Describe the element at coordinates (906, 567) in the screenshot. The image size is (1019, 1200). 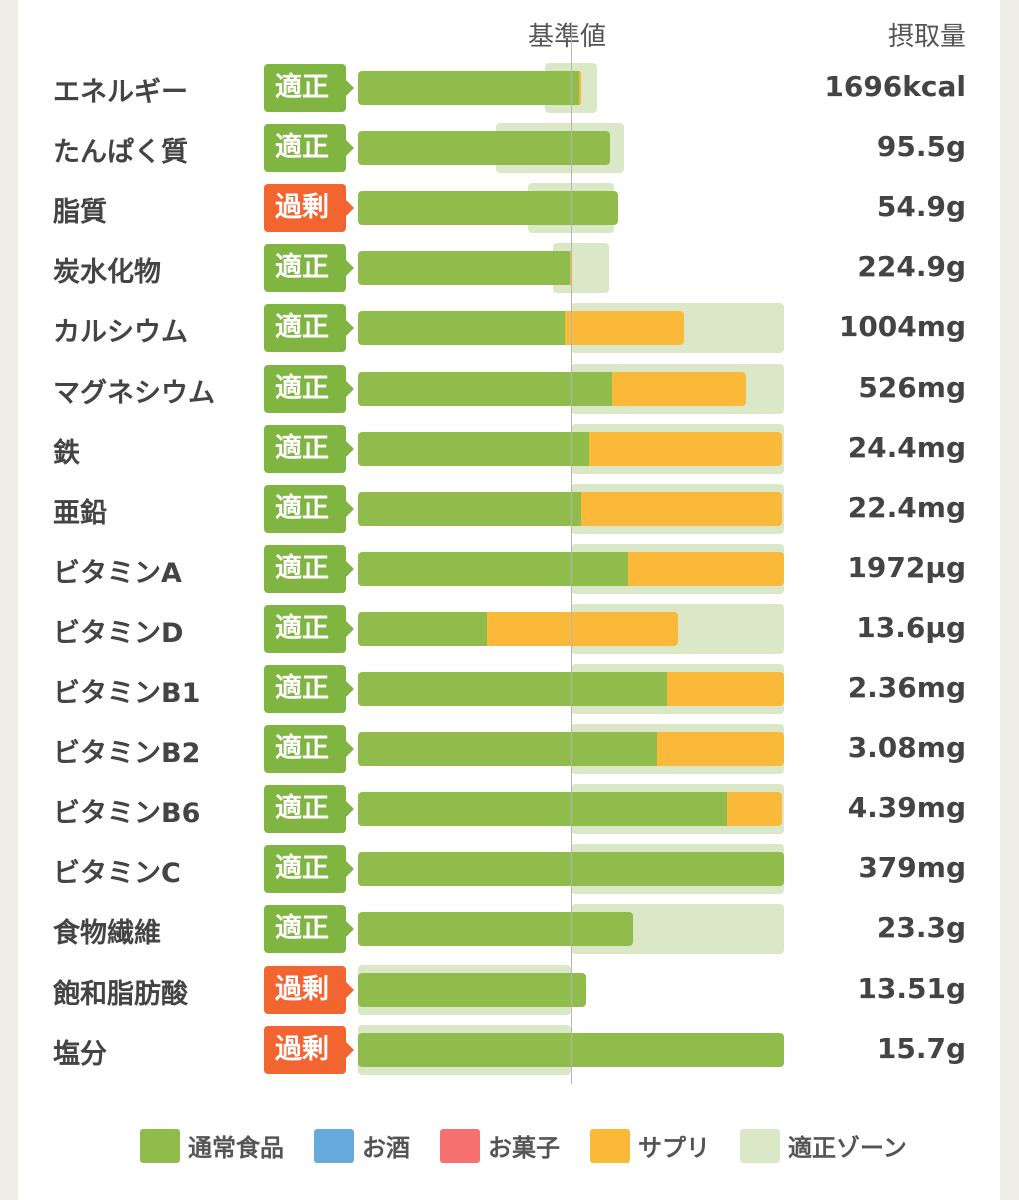
I see `intake-value: 1972µg` at that location.